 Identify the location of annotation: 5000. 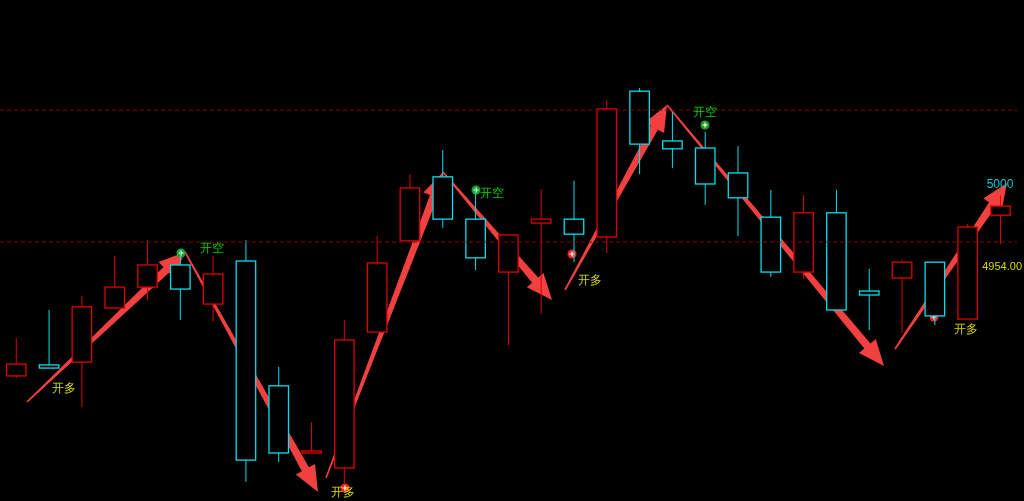
(1000, 184).